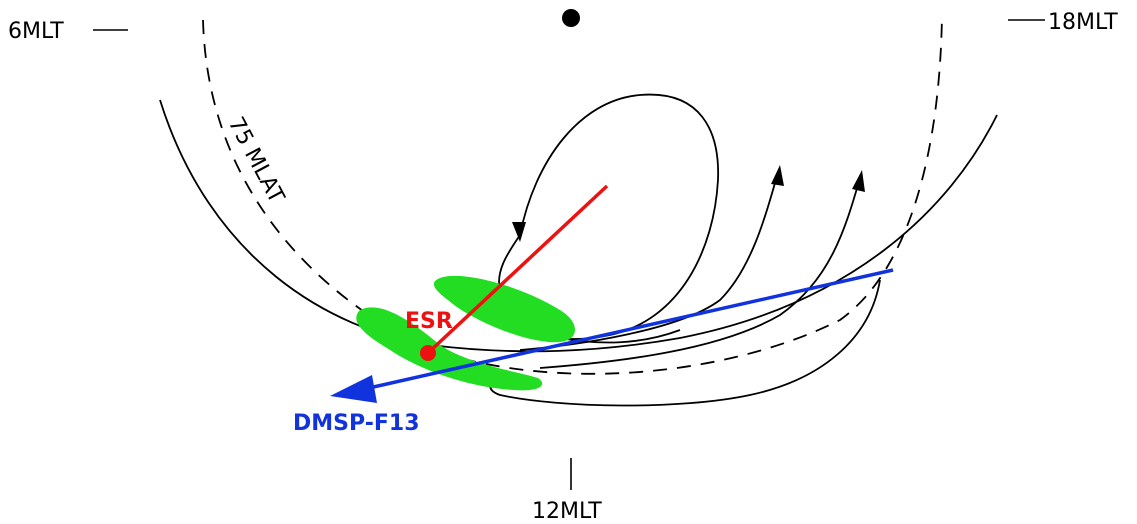  I want to click on mlt-18-label: 18MLT, so click(1083, 22).